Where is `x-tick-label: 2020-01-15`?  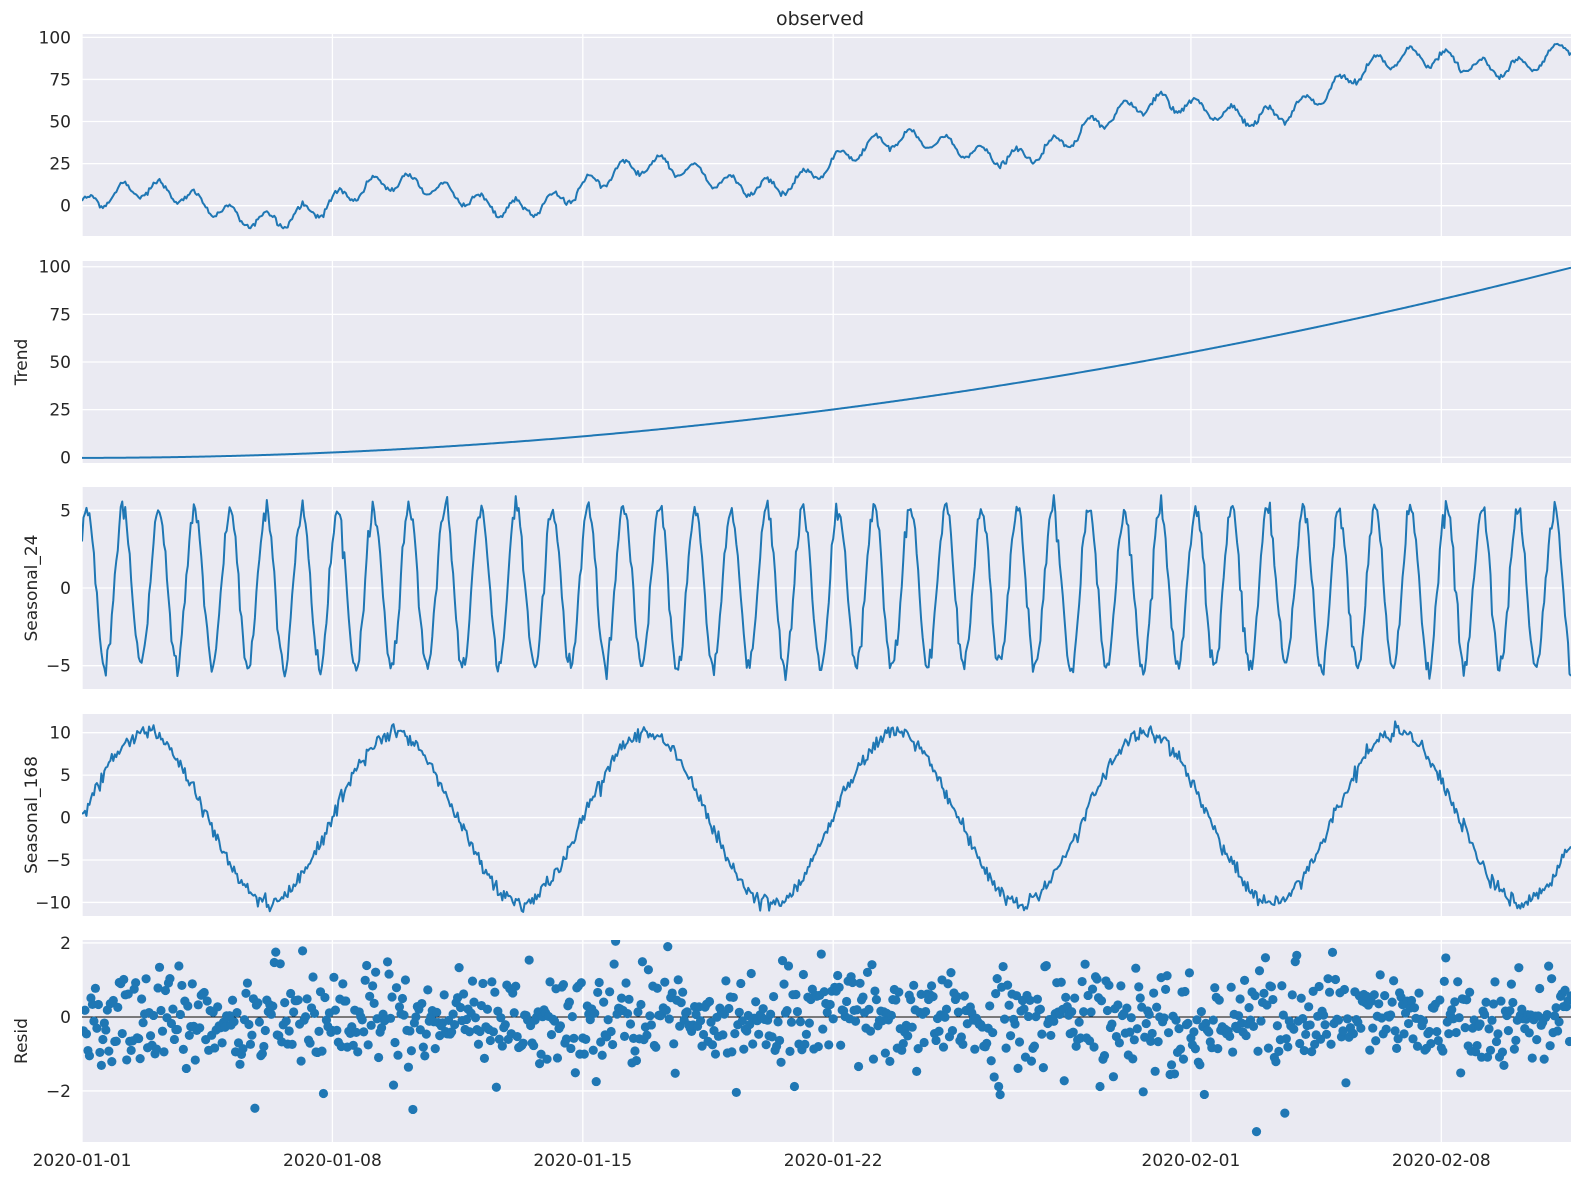
x-tick-label: 2020-01-15 is located at coordinates (582, 1161).